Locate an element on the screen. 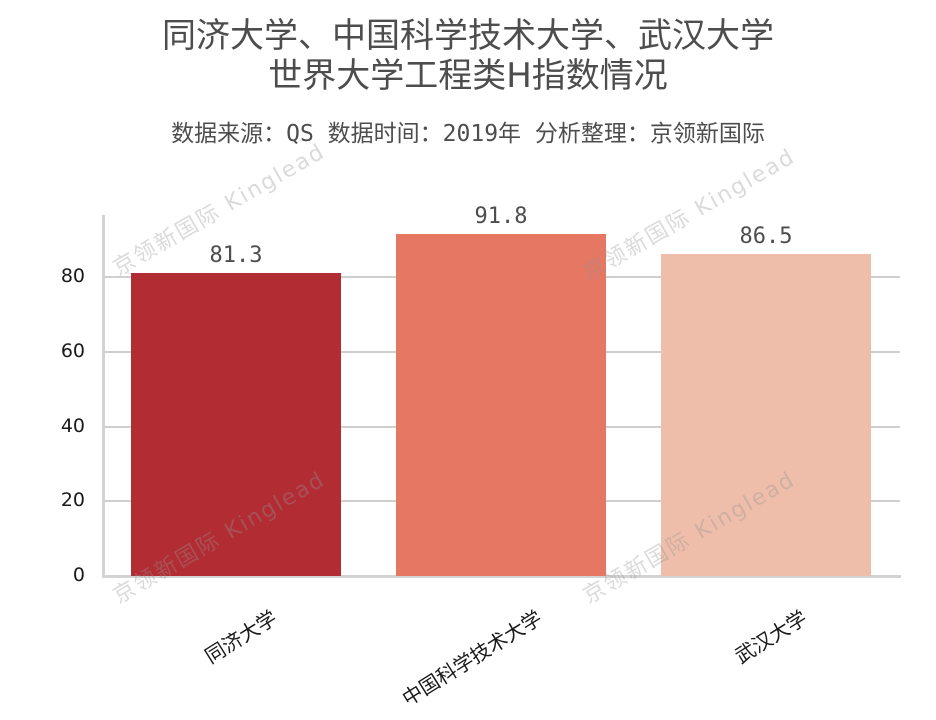  chart-subtitle: 数据来源：QS 数据时间：2019年 分析整理：京领新国际 is located at coordinates (468, 134).